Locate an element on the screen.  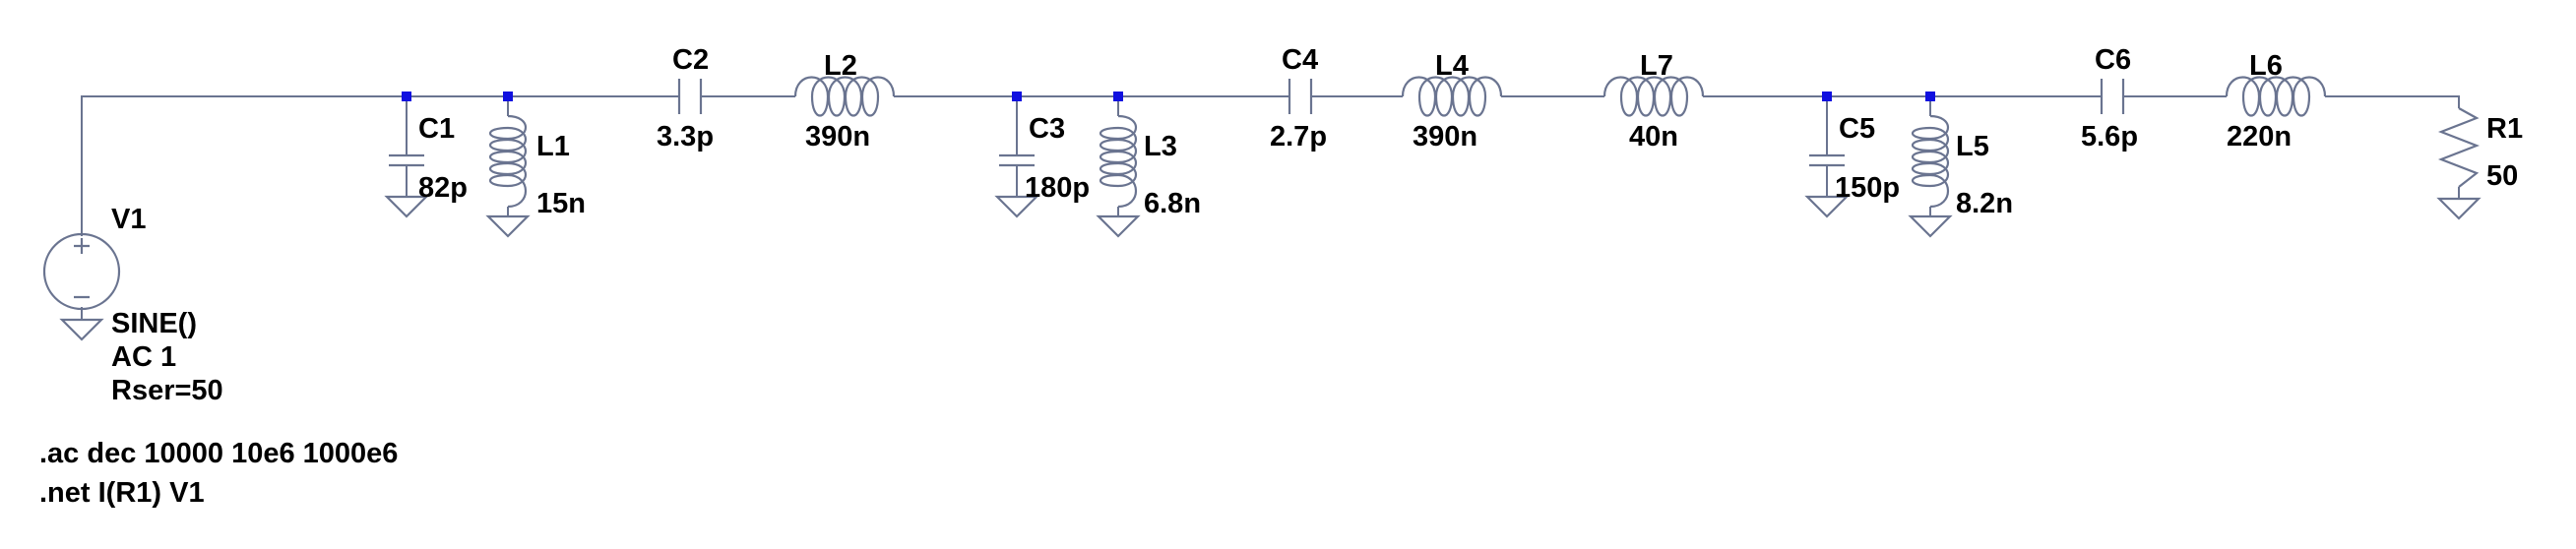
l4-ref-label: L4 is located at coordinates (1452, 66).